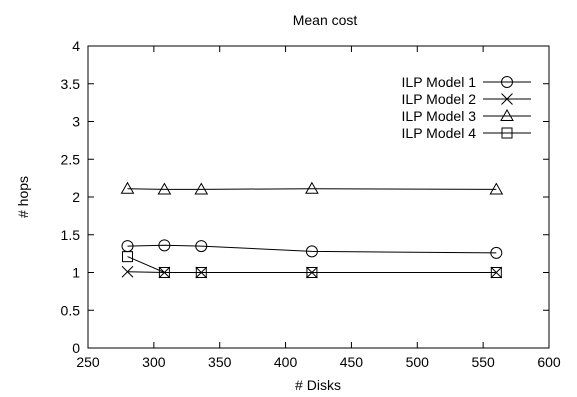 This screenshot has height=397, width=577. What do you see at coordinates (76, 273) in the screenshot?
I see `y-tick-label: 1` at bounding box center [76, 273].